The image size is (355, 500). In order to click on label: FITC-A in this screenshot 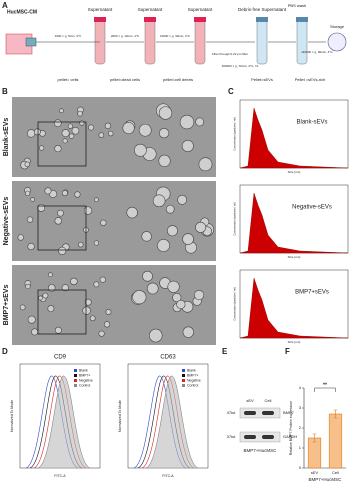, I will do `click(60, 476)`.